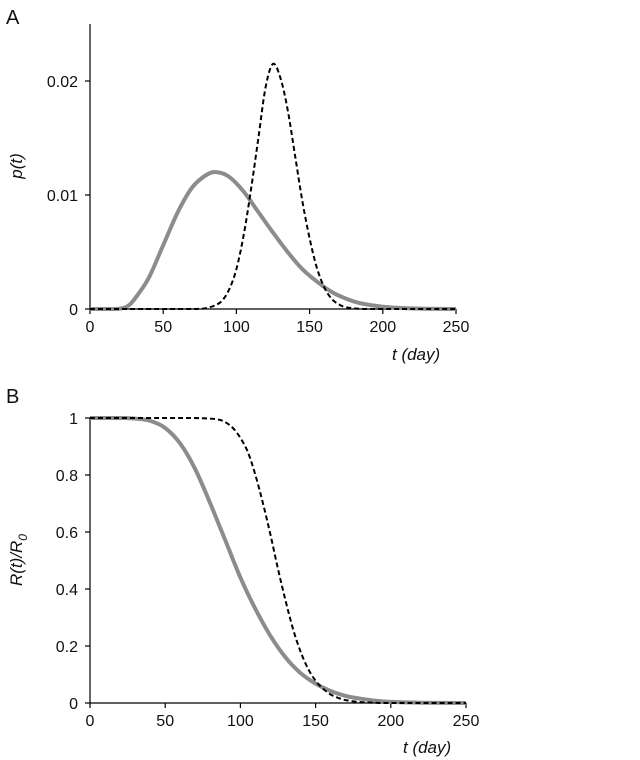  What do you see at coordinates (13, 18) in the screenshot?
I see `panel-a-label: A` at bounding box center [13, 18].